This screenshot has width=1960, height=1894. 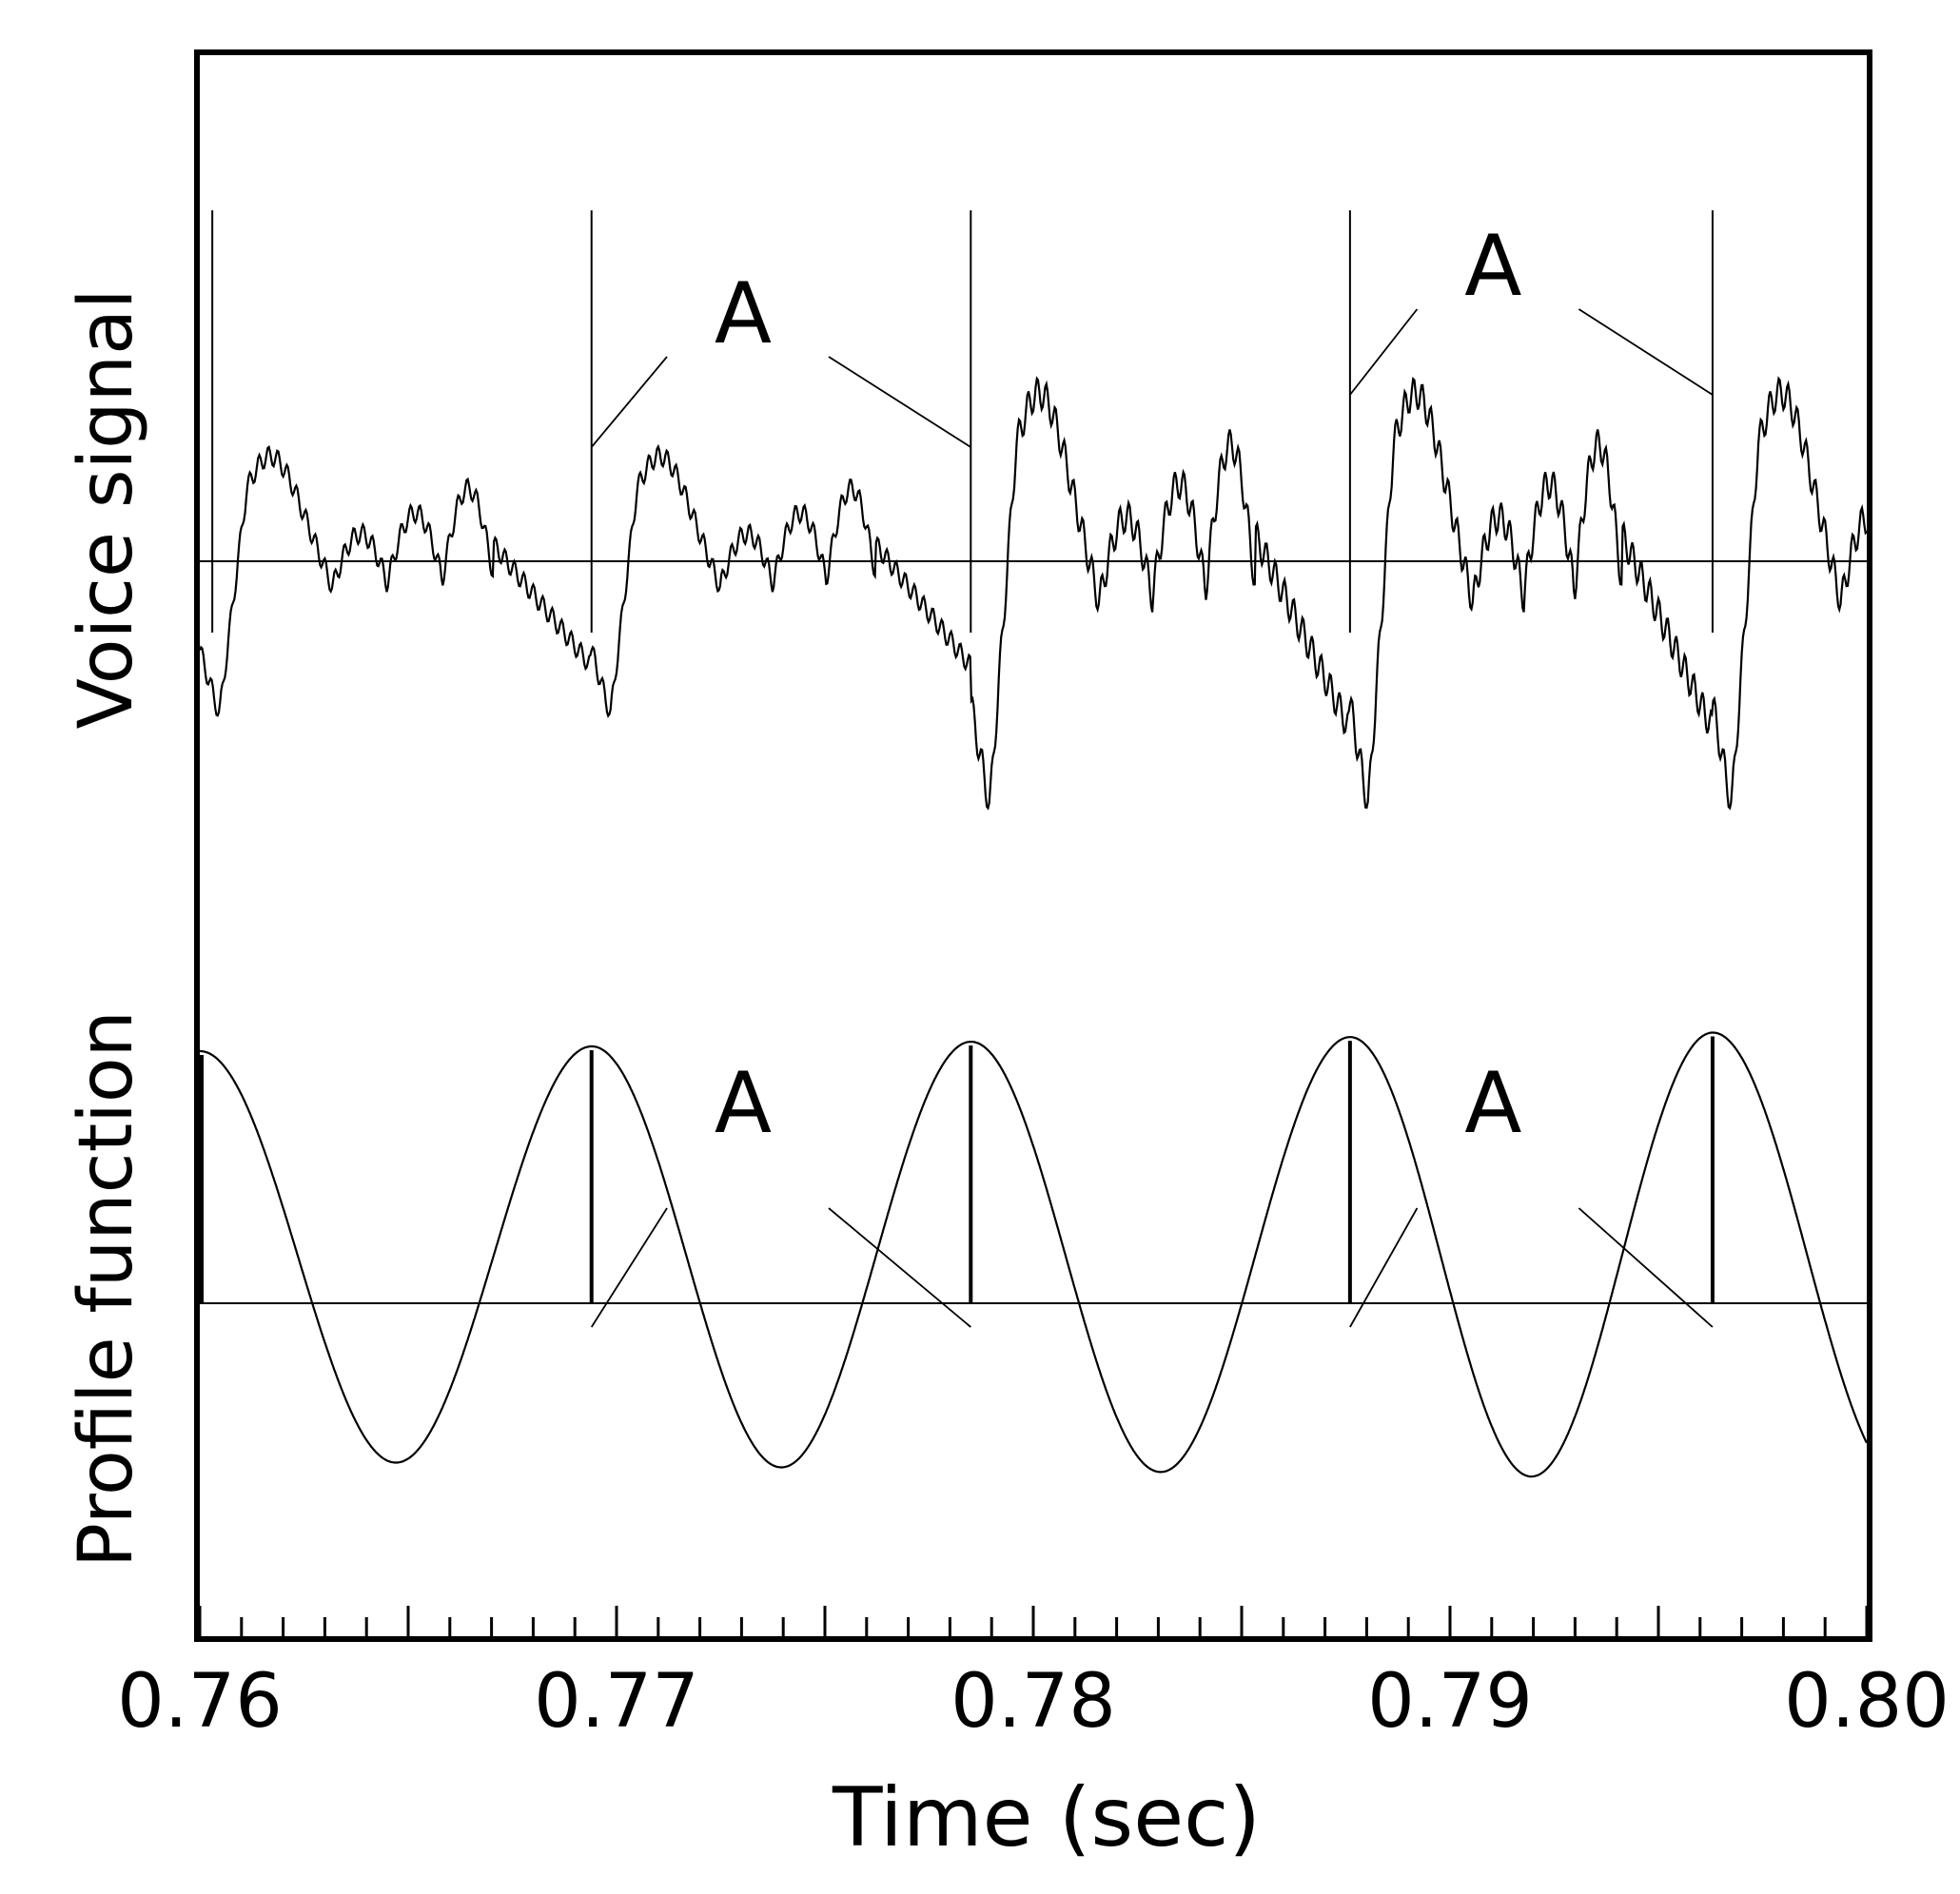 I want to click on x-axis-ticks, so click(x=1033, y=1621).